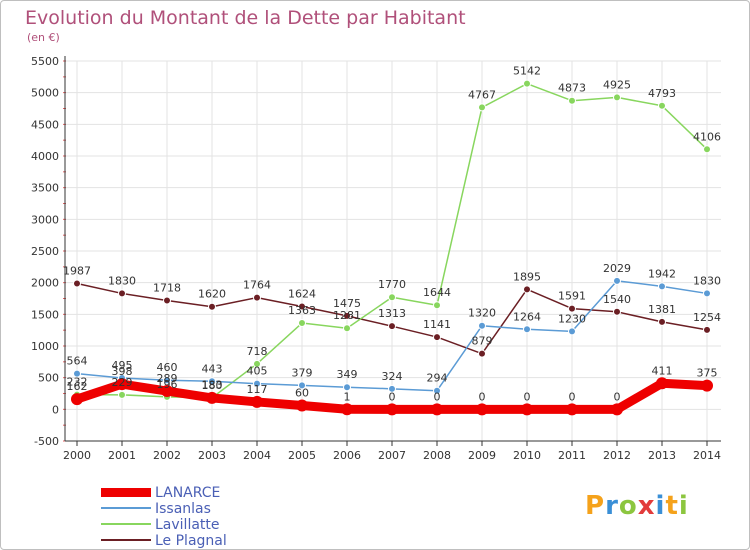 The image size is (750, 550). Describe the element at coordinates (527, 316) in the screenshot. I see `data-label-issanlas: 1264` at that location.